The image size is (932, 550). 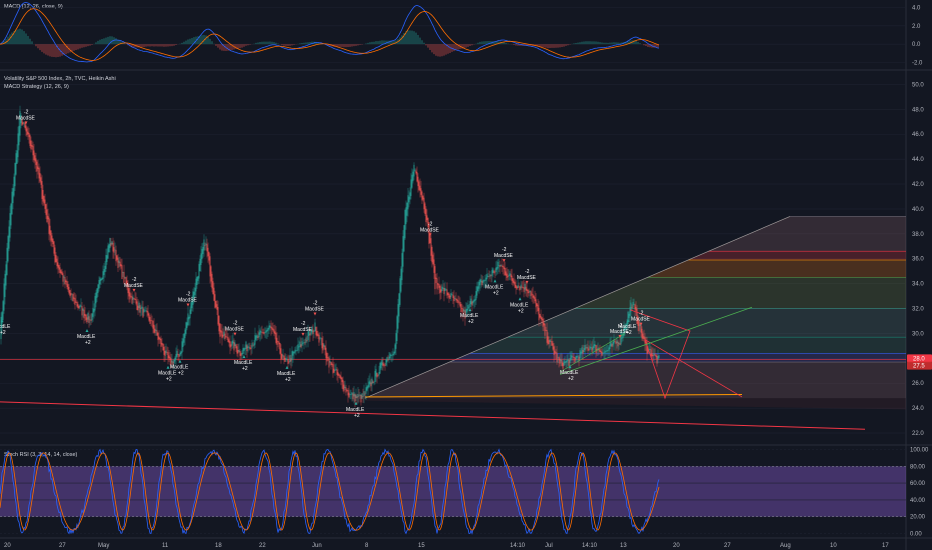 What do you see at coordinates (785, 546) in the screenshot?
I see `time-tick-label: Aug` at bounding box center [785, 546].